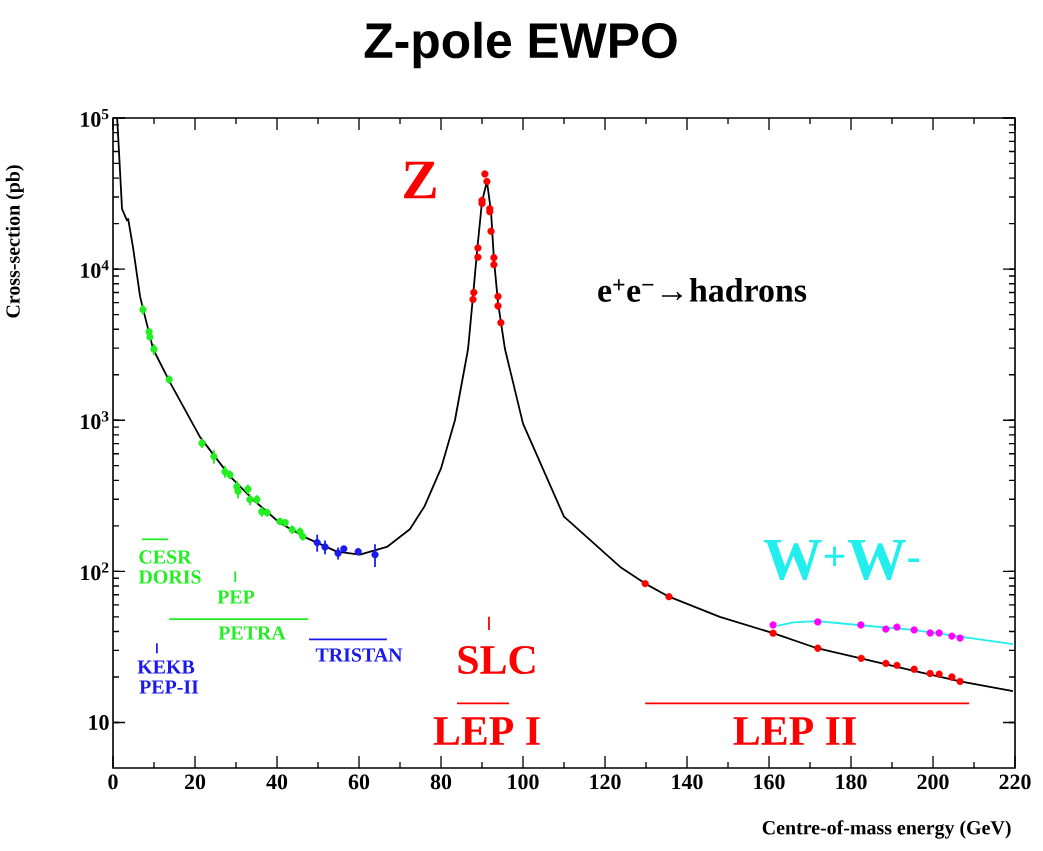 The width and height of the screenshot is (1043, 851). I want to click on x-tick-label: 40, so click(277, 782).